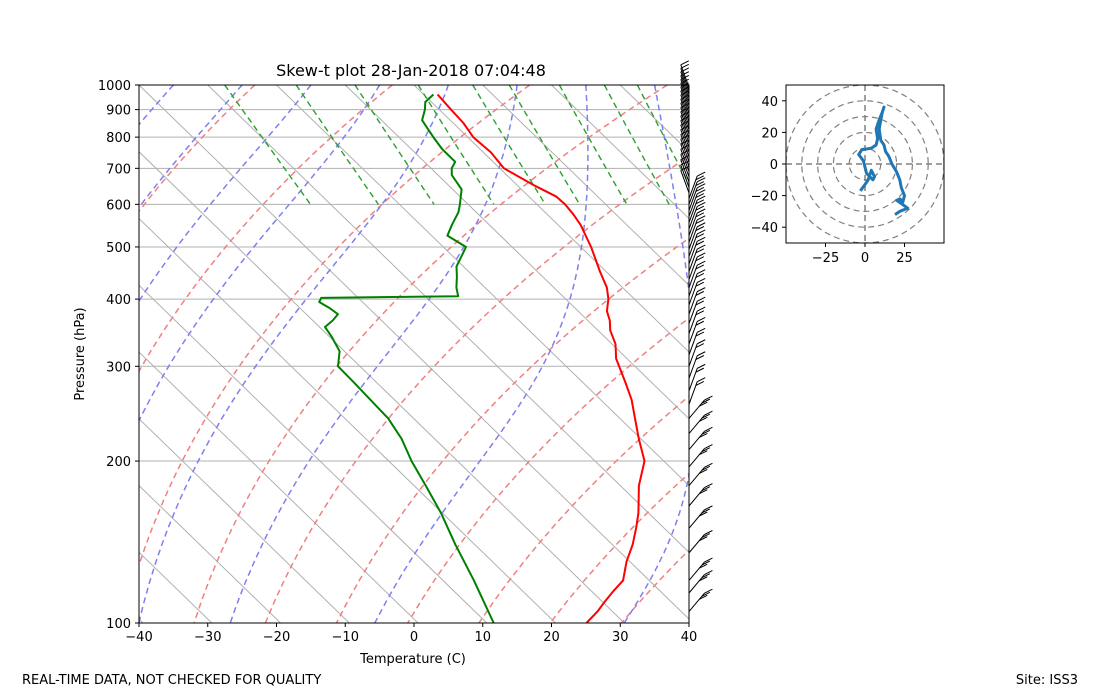 The height and width of the screenshot is (700, 1100). I want to click on hodograph-line, so click(883, 160).